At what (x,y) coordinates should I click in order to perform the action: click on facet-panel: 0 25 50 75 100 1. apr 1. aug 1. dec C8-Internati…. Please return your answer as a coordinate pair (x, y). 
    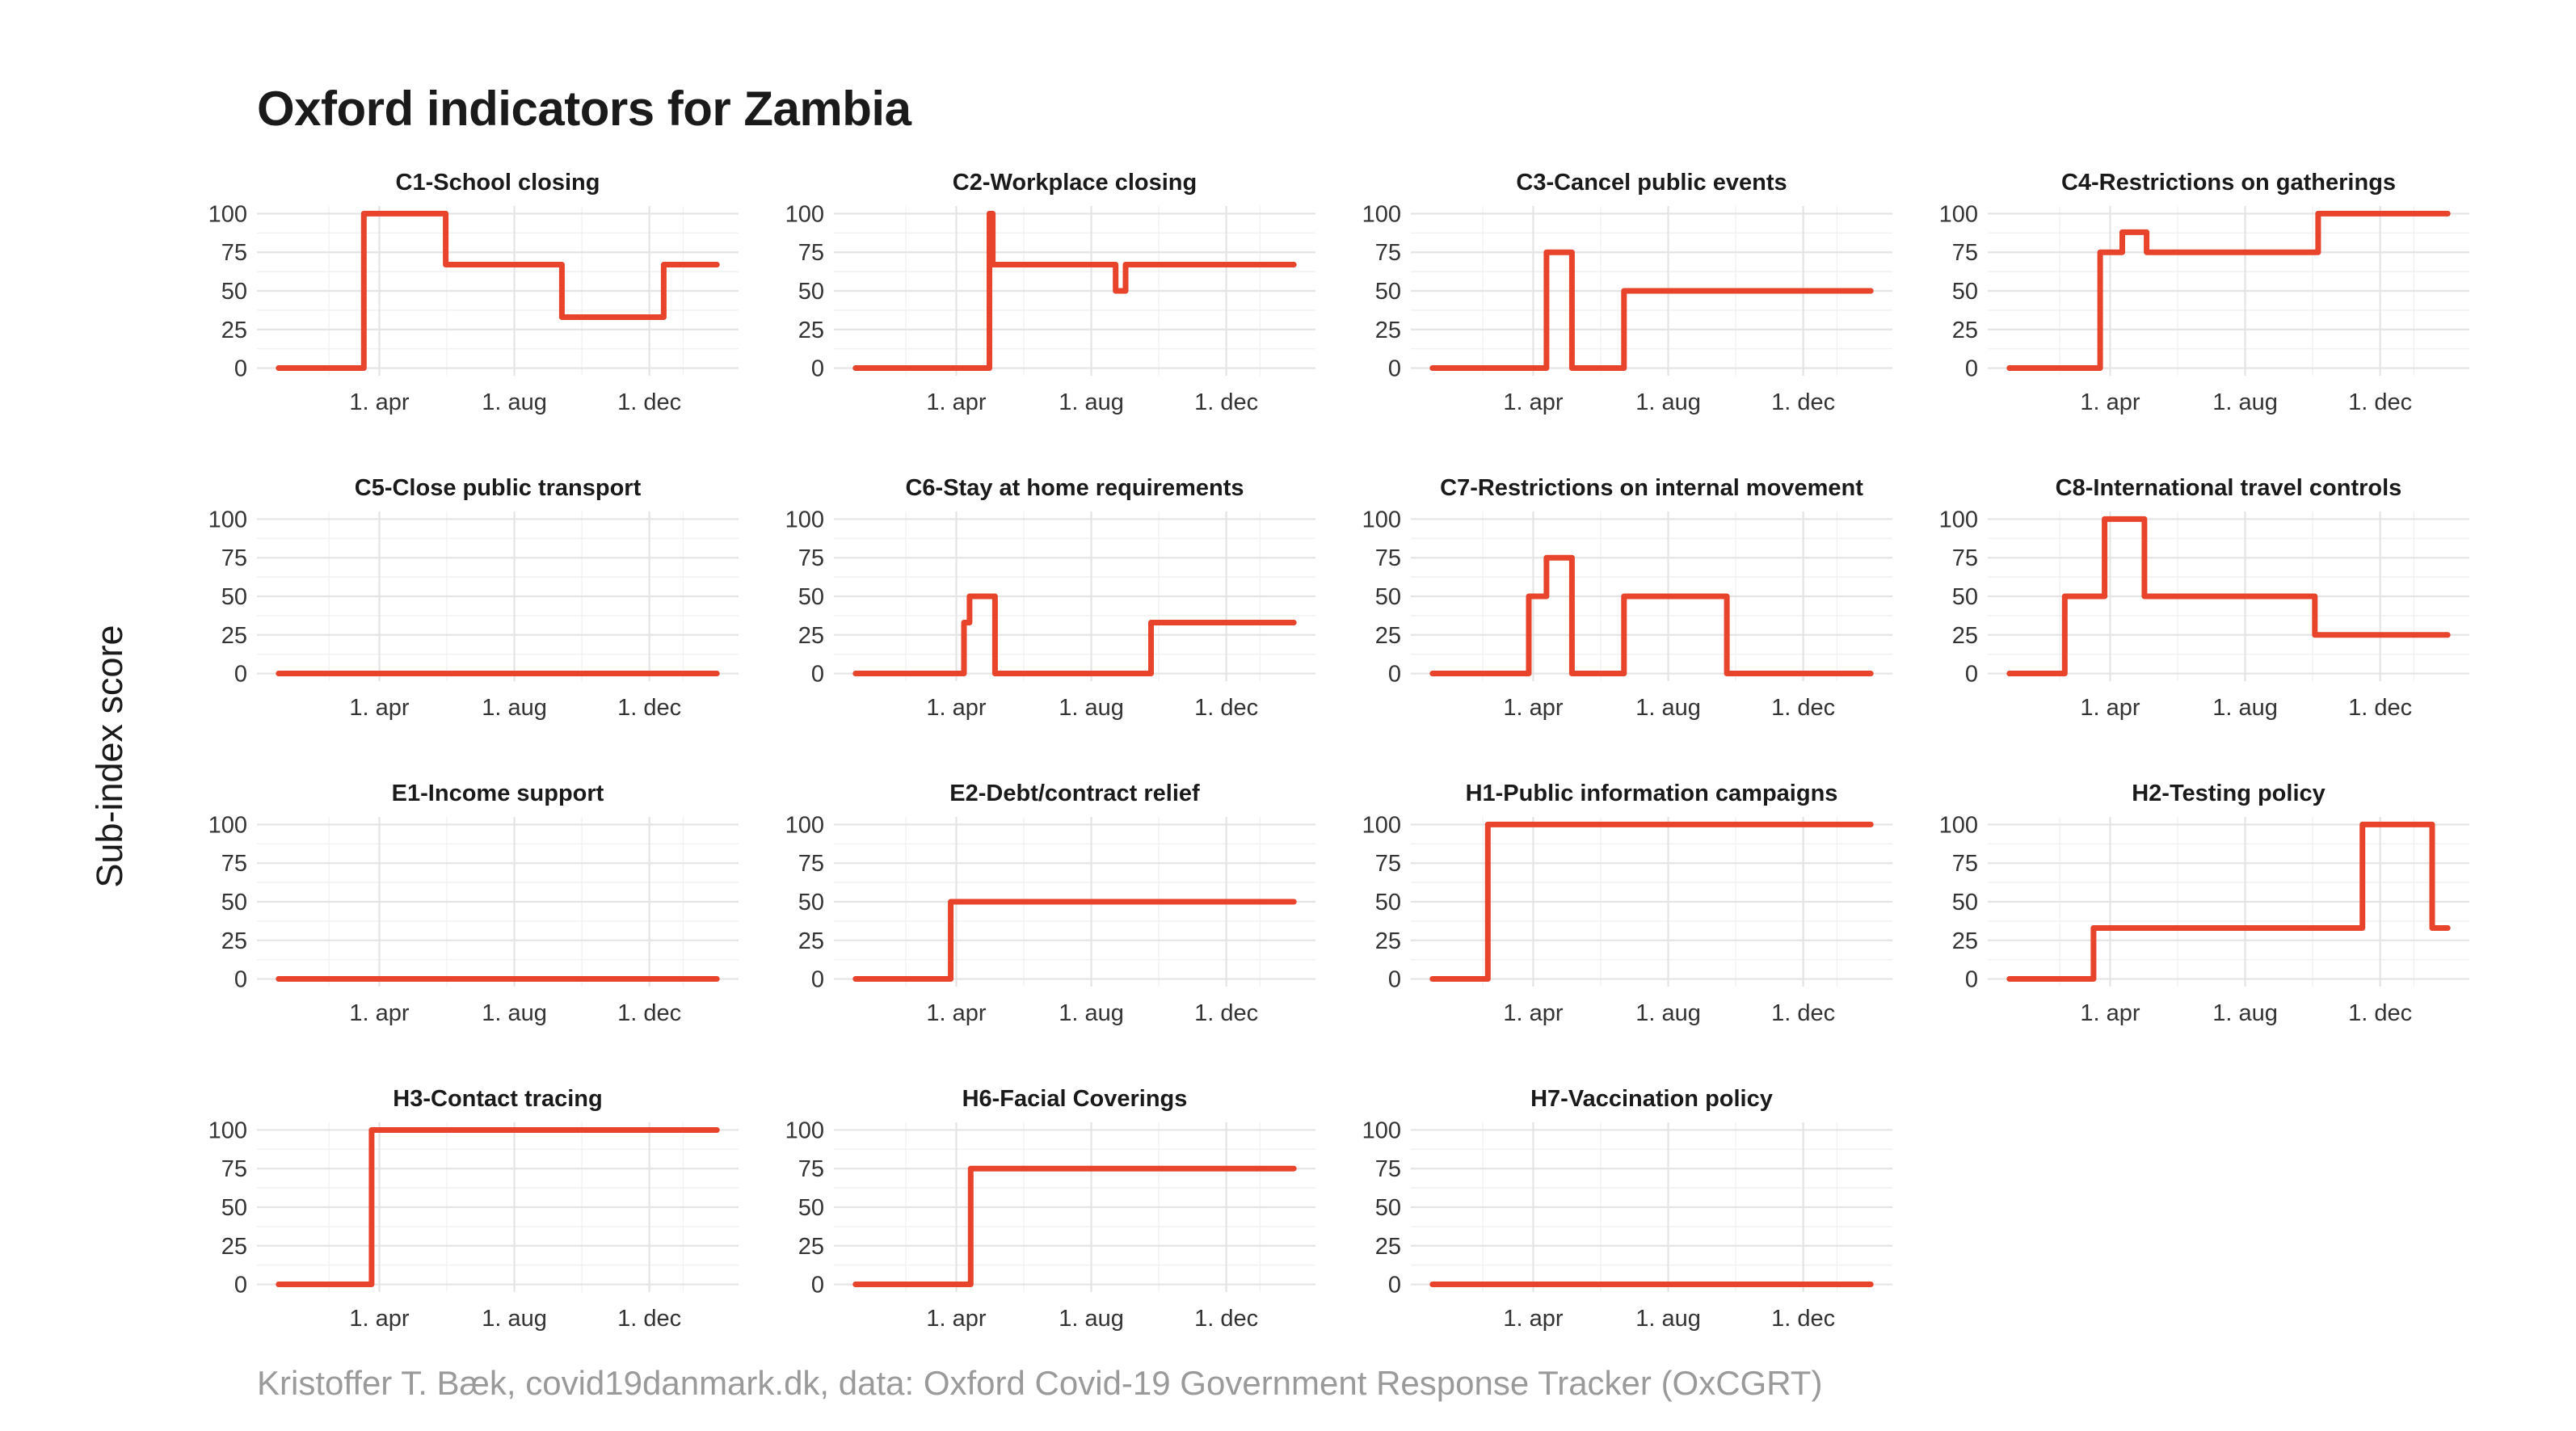
    Looking at the image, I should click on (2204, 598).